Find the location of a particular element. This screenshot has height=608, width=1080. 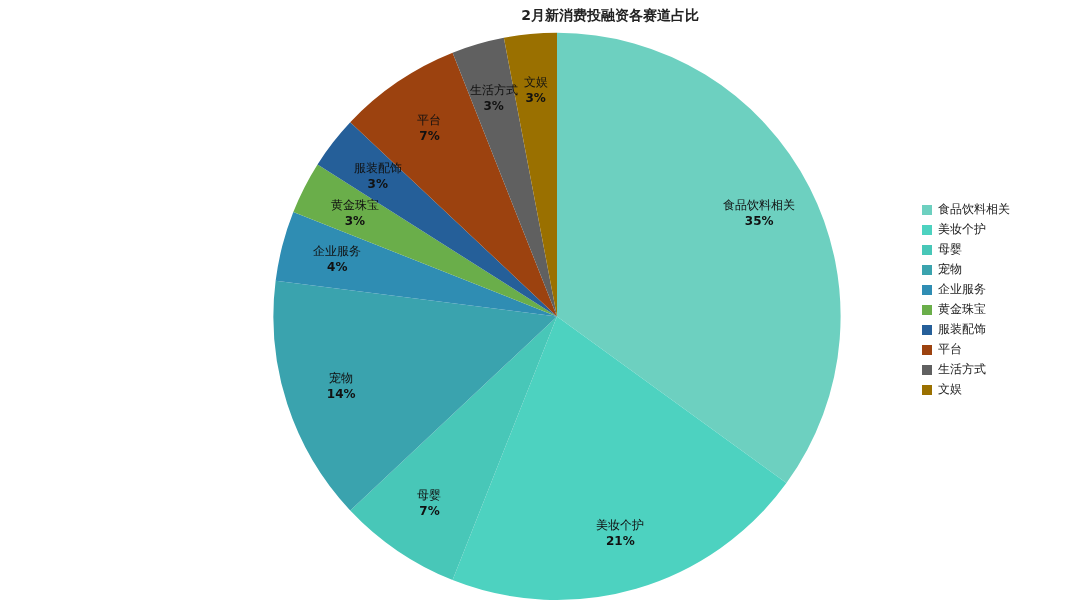

slice-label: 平台 is located at coordinates (429, 119).